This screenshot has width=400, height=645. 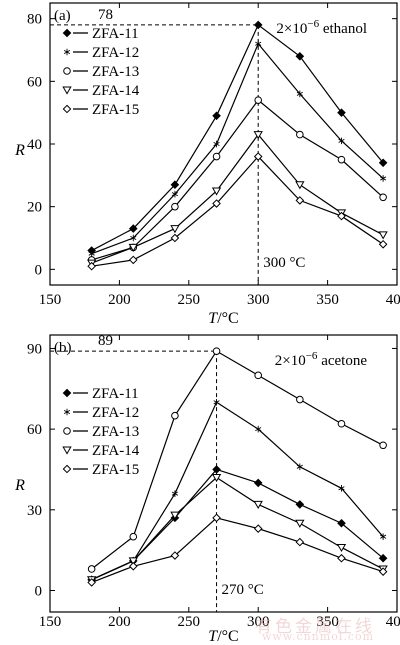 I want to click on x-tick-label: 350, so click(x=327, y=300).